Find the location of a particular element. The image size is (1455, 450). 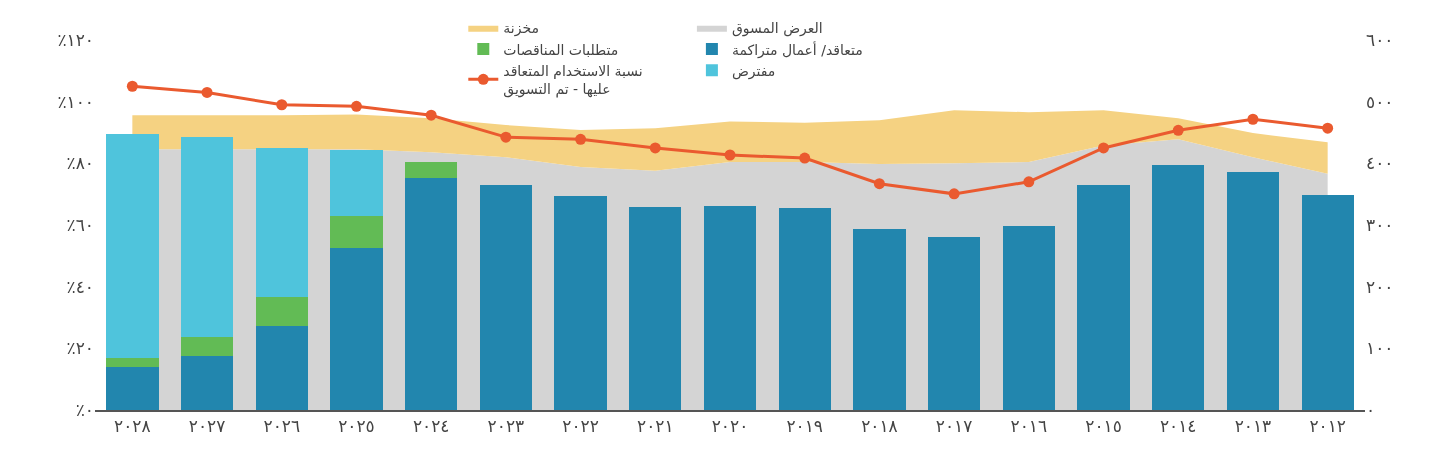

y-tick-label: ٪١٠٠ is located at coordinates (75, 101).